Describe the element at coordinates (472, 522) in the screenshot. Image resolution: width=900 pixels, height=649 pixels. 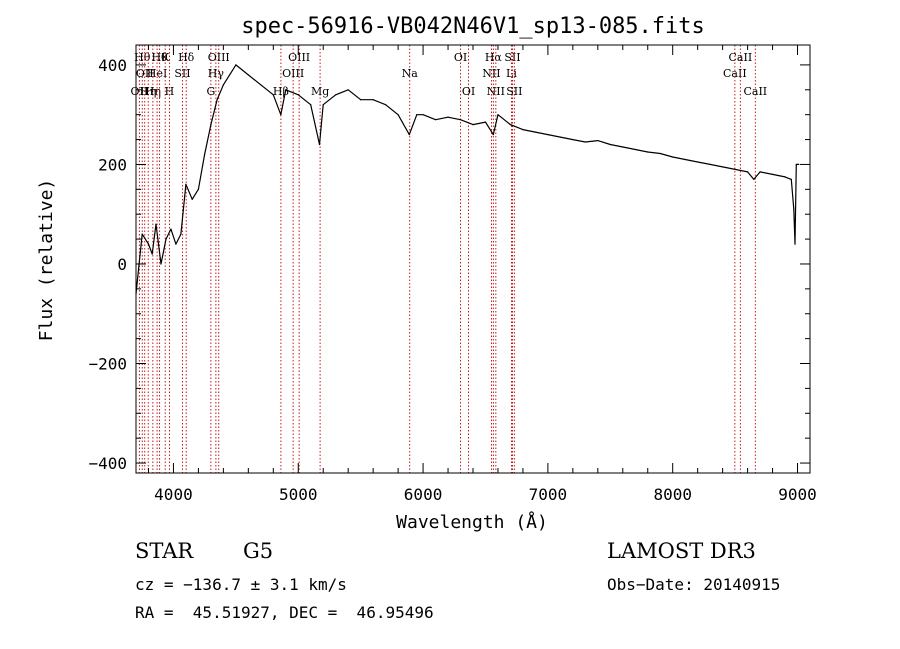
I see `x-axis-label: Wavelength (Å)` at that location.